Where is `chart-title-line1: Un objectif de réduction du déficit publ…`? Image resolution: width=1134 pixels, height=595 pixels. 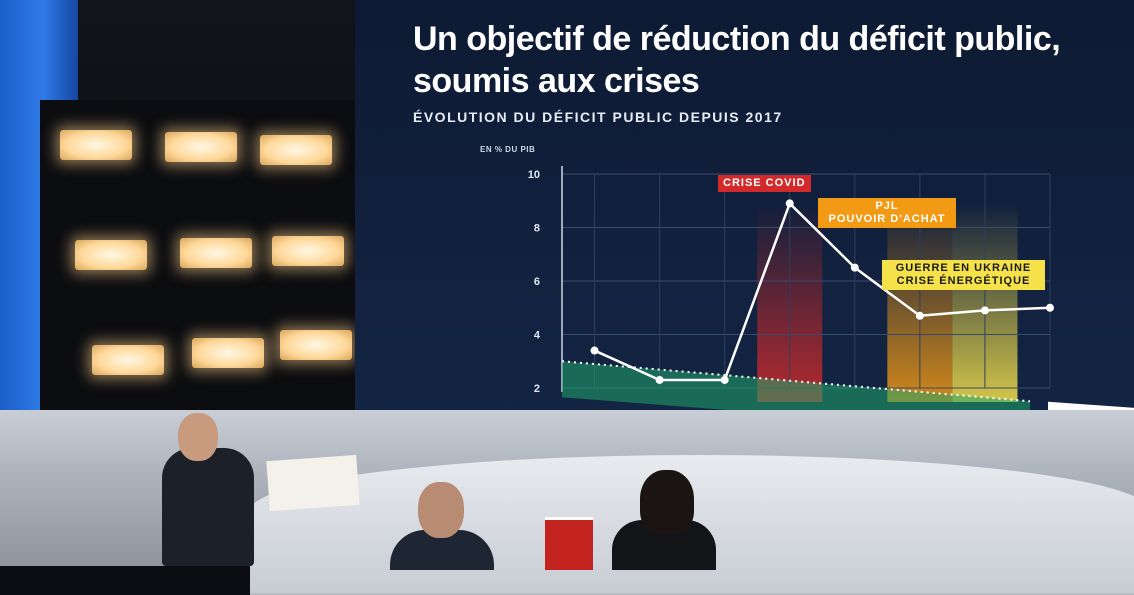
chart-title-line1: Un objectif de réduction du déficit publ… is located at coordinates (737, 39).